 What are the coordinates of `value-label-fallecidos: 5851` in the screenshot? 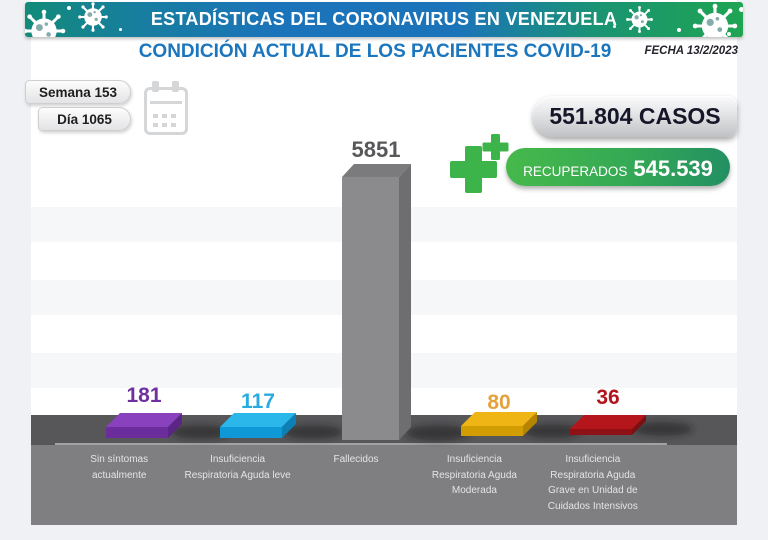 It's located at (376, 149).